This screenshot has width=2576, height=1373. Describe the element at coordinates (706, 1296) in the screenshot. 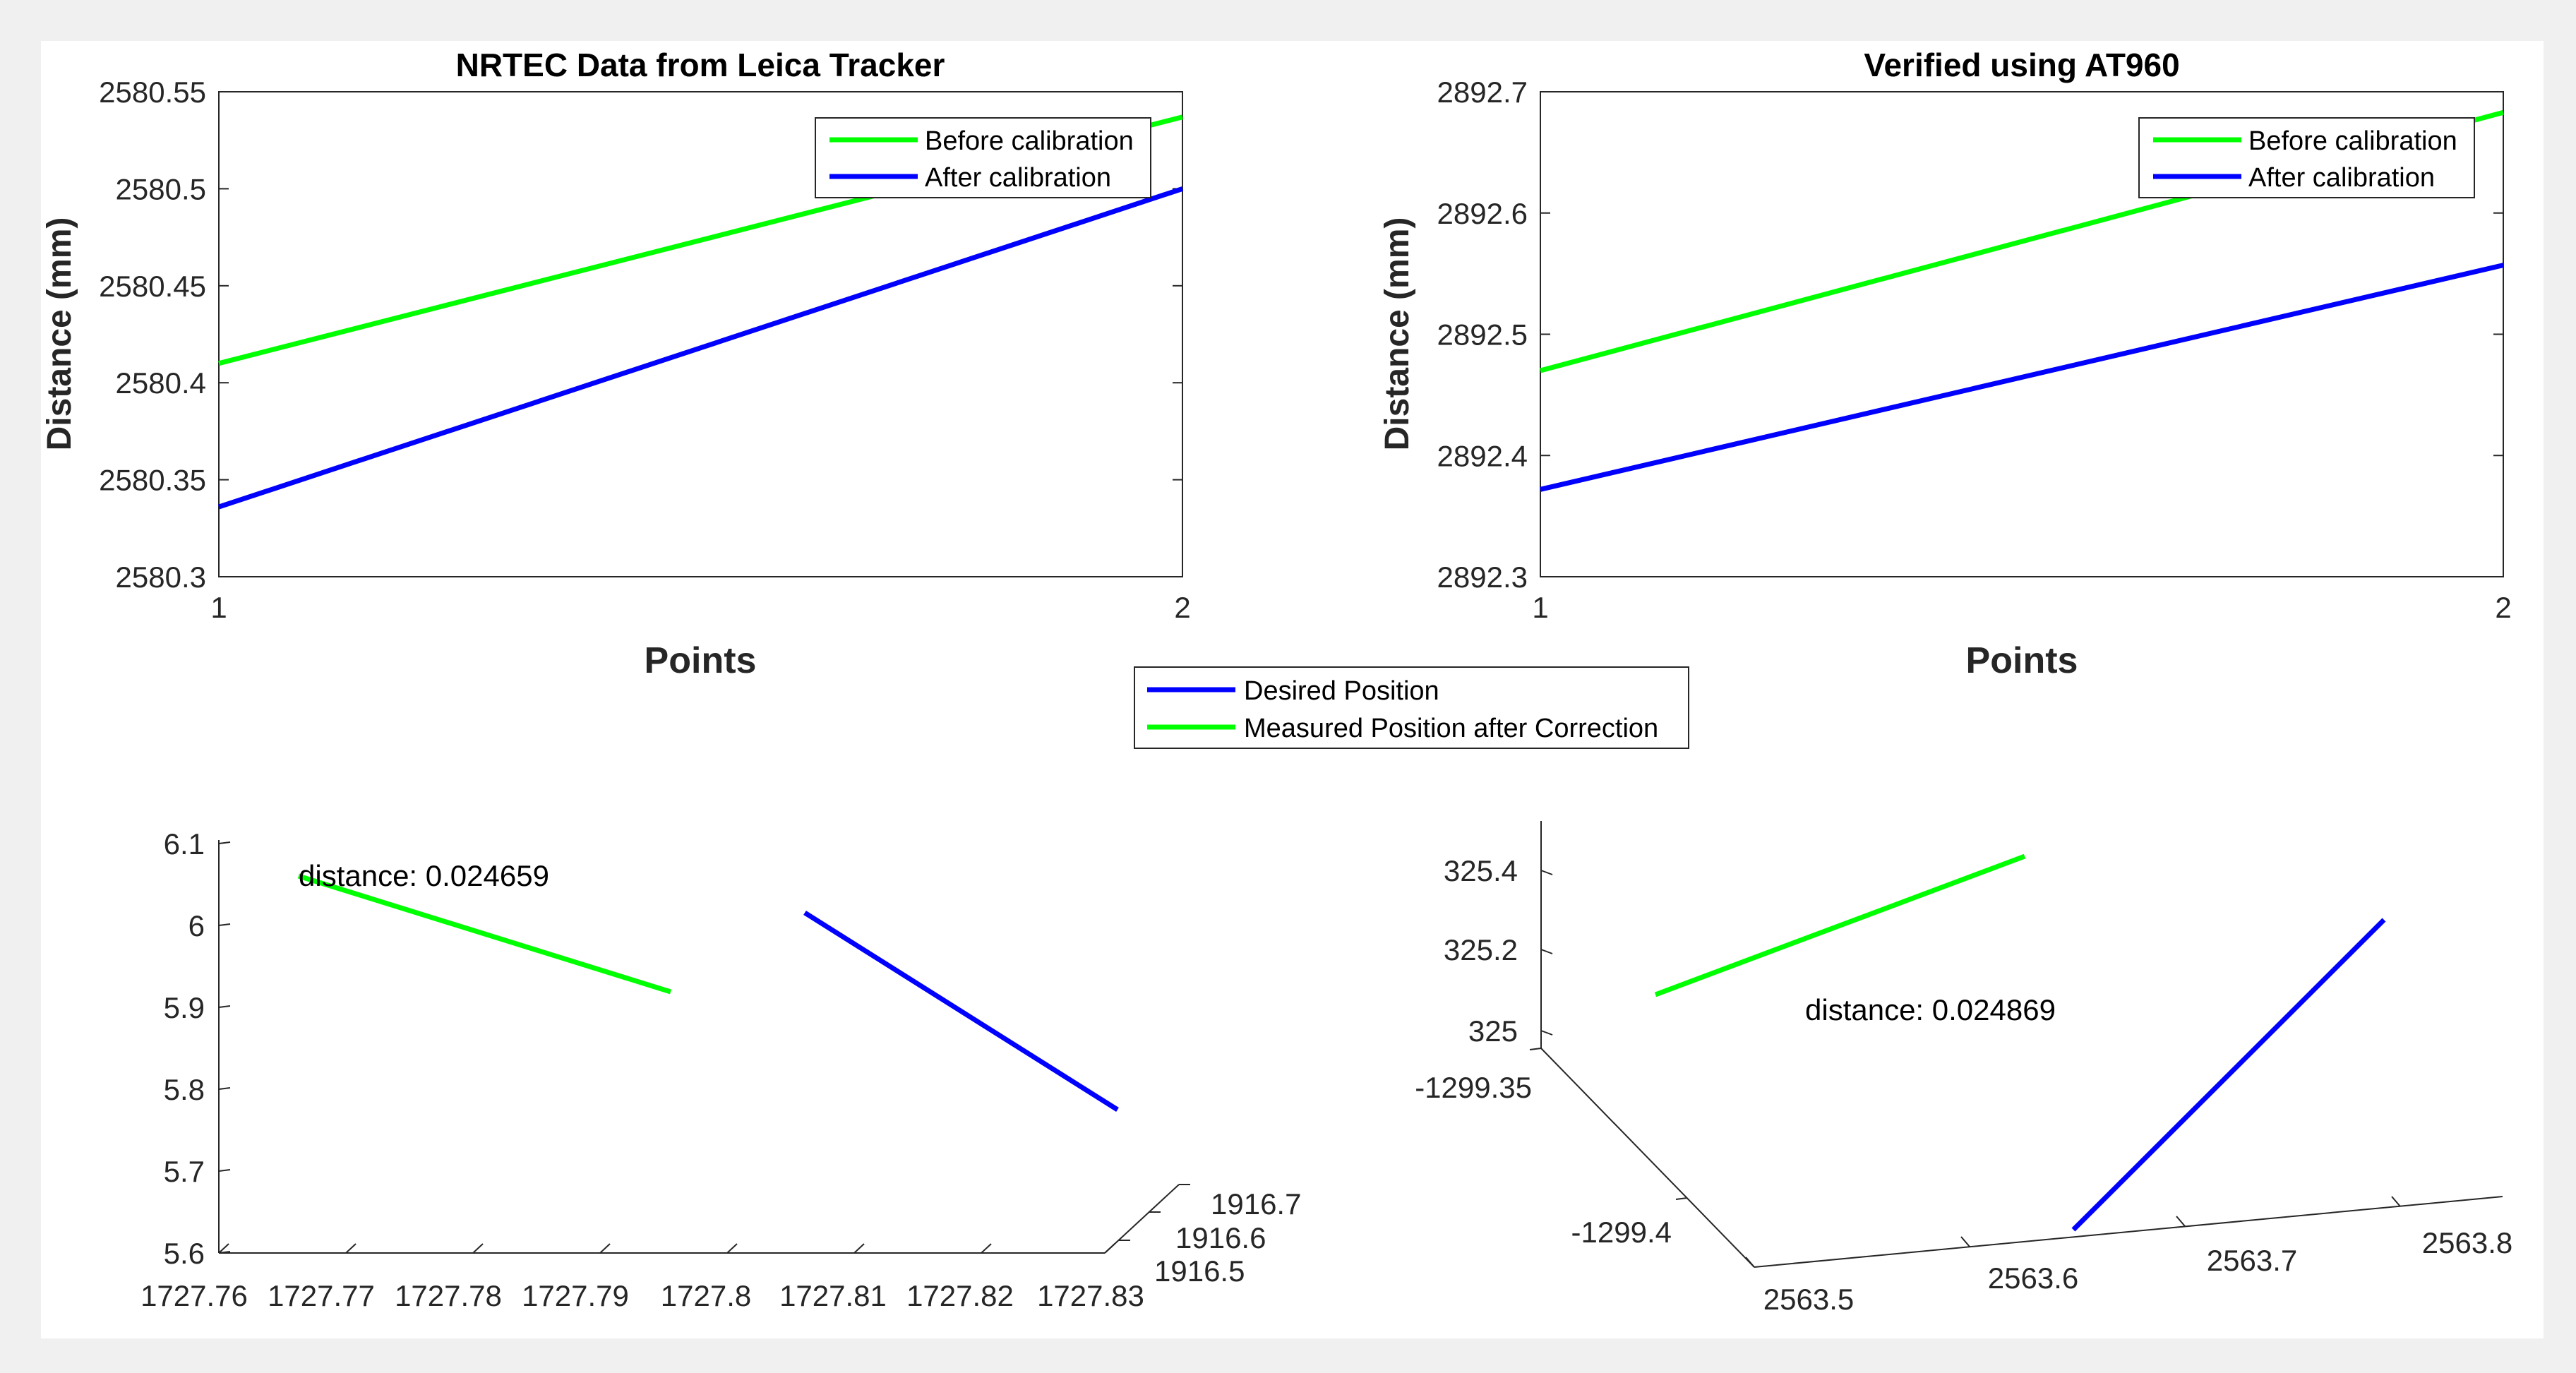

I see `x-tick-label: 1727.8` at that location.